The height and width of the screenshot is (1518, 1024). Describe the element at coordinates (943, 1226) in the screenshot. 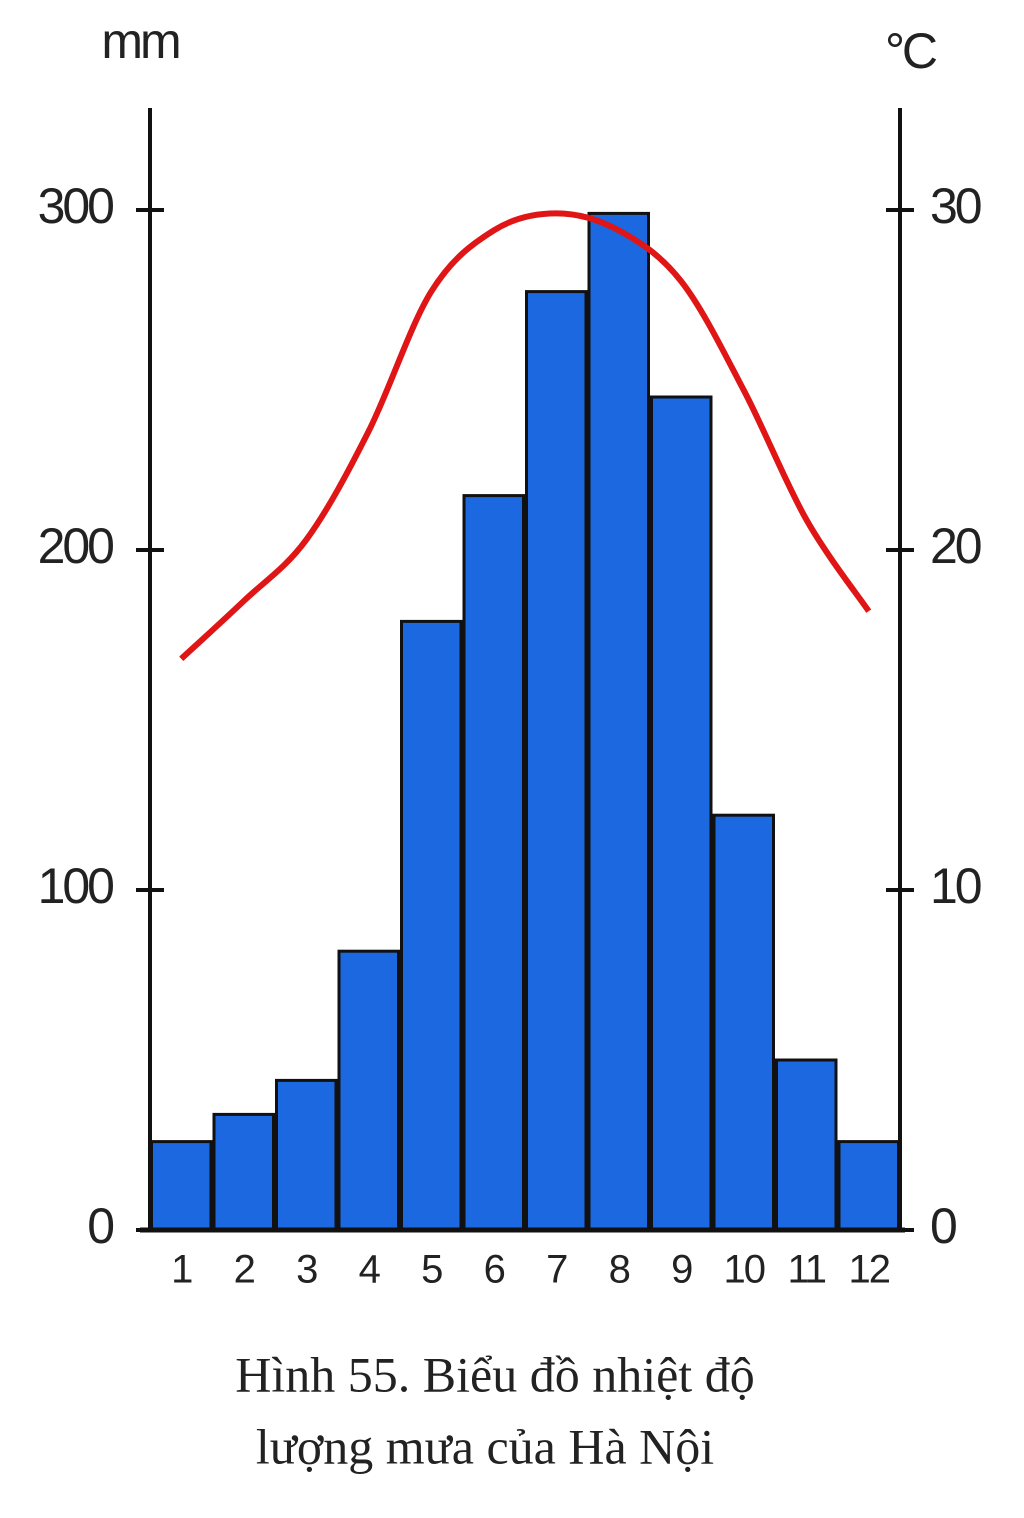

I see `y2-tick-label: 0` at that location.